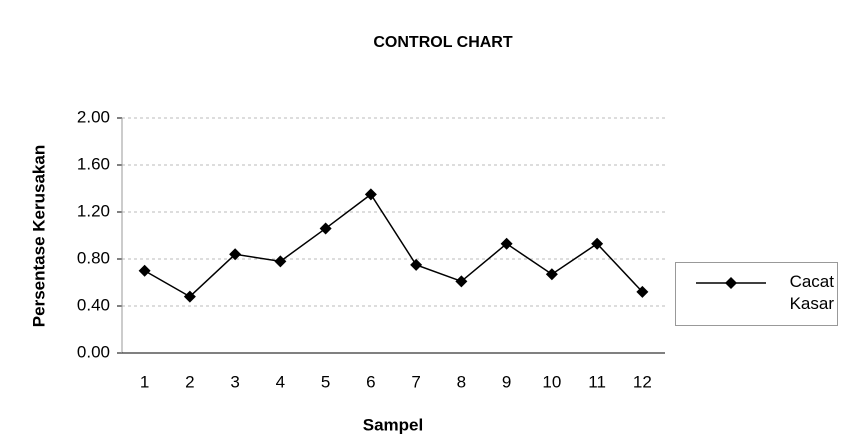 This screenshot has width=845, height=448. I want to click on legend: Cacat Kasar, so click(756, 294).